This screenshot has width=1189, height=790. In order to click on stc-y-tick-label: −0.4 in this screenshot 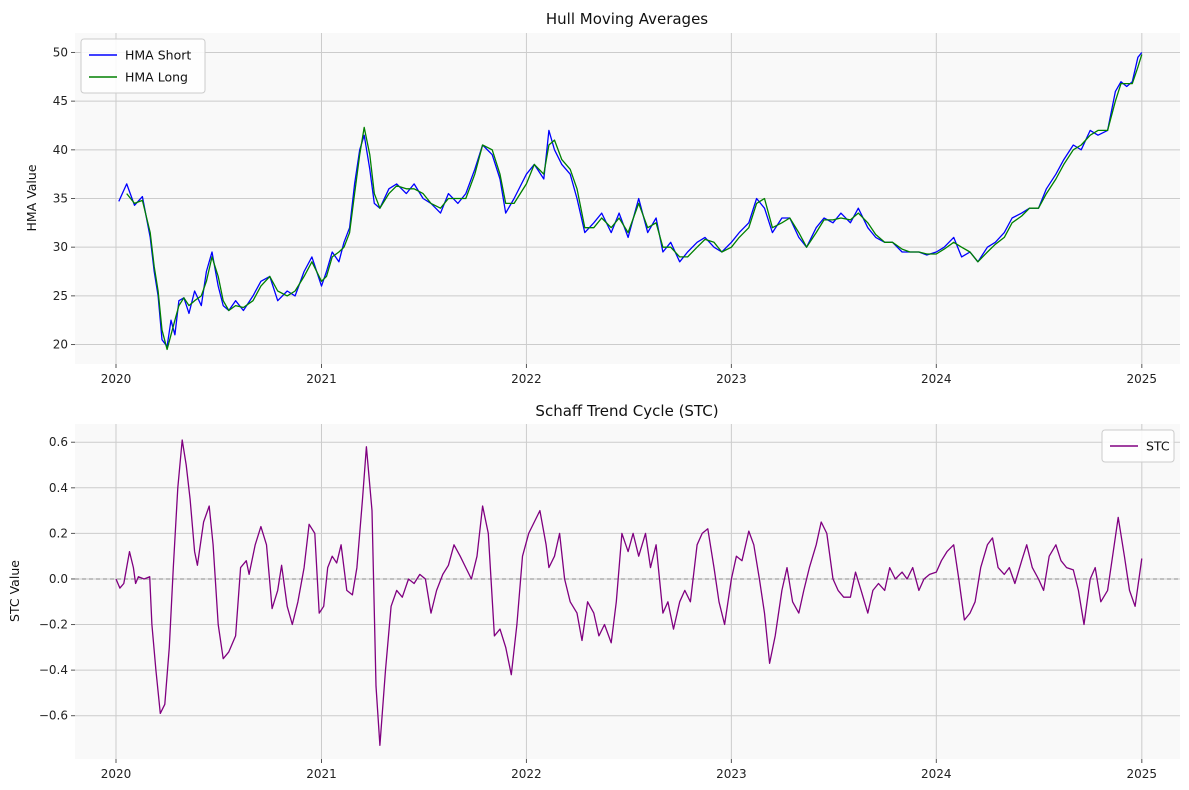, I will do `click(53, 670)`.